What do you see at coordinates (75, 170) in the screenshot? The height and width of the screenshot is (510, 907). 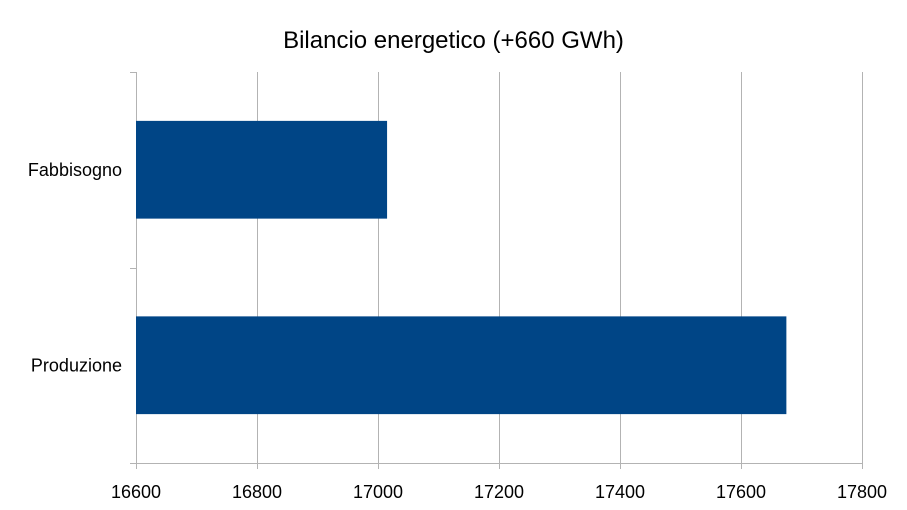 I see `category-label-fabbisogno: Fabbisogno` at bounding box center [75, 170].